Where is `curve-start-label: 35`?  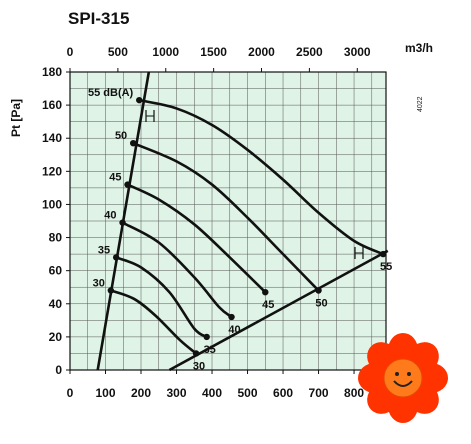 curve-start-label: 35 is located at coordinates (104, 250).